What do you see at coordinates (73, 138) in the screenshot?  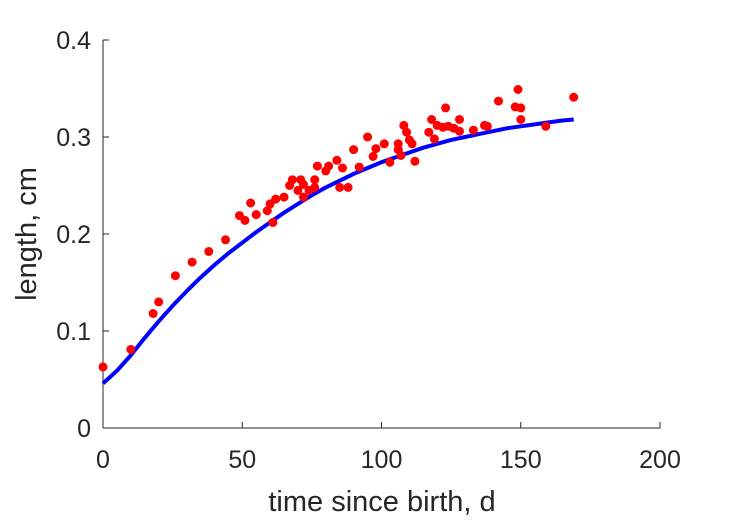 I see `y-tick-label: 0.3` at bounding box center [73, 138].